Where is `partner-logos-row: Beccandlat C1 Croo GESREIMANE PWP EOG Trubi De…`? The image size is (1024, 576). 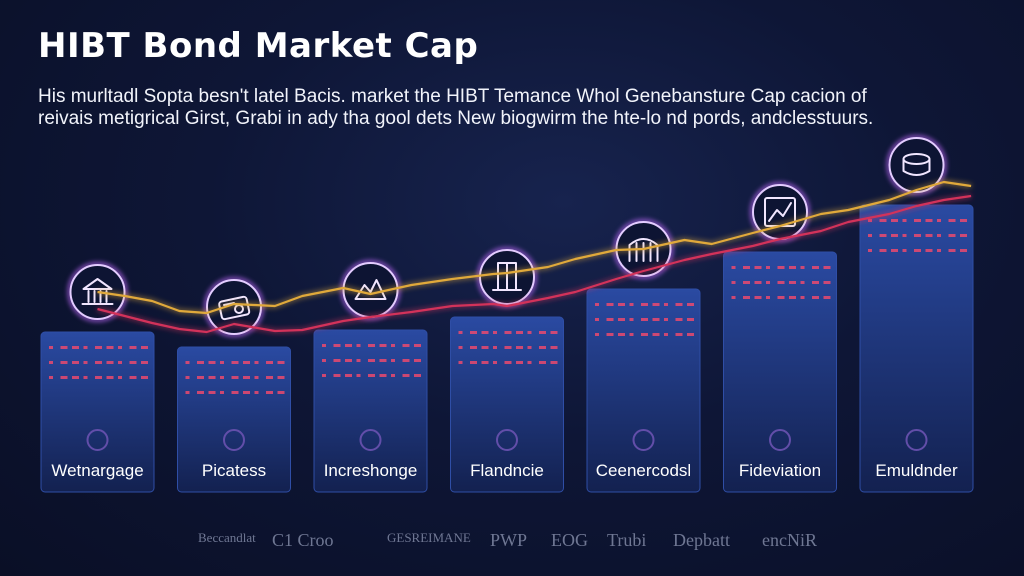 partner-logos-row: Beccandlat C1 Croo GESREIMANE PWP EOG Trubi De… is located at coordinates (512, 545).